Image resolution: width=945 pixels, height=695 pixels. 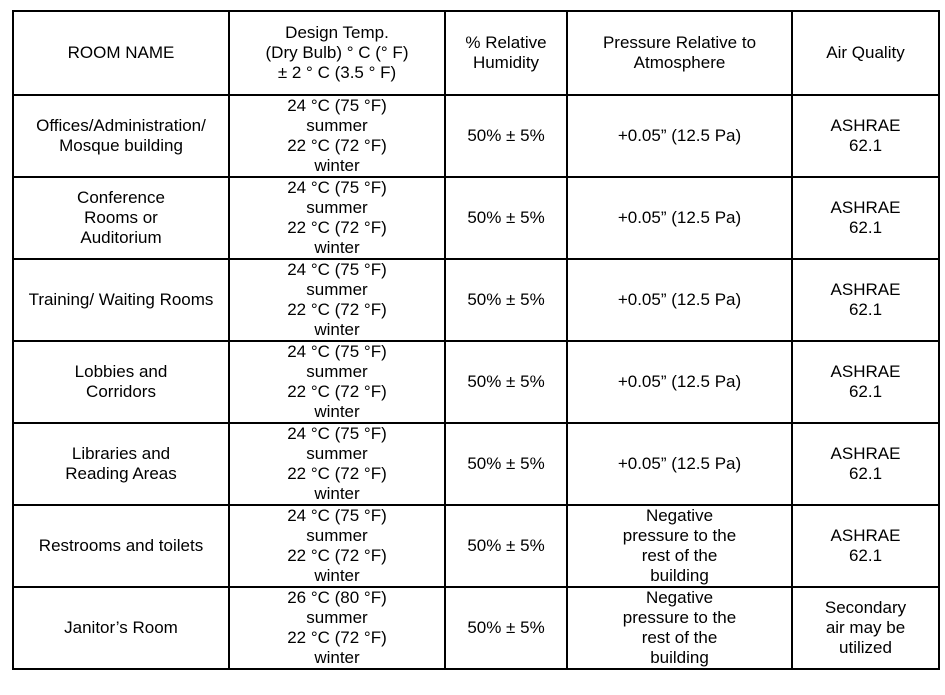 What do you see at coordinates (121, 546) in the screenshot?
I see `room-name-cell: Restrooms and toilets` at bounding box center [121, 546].